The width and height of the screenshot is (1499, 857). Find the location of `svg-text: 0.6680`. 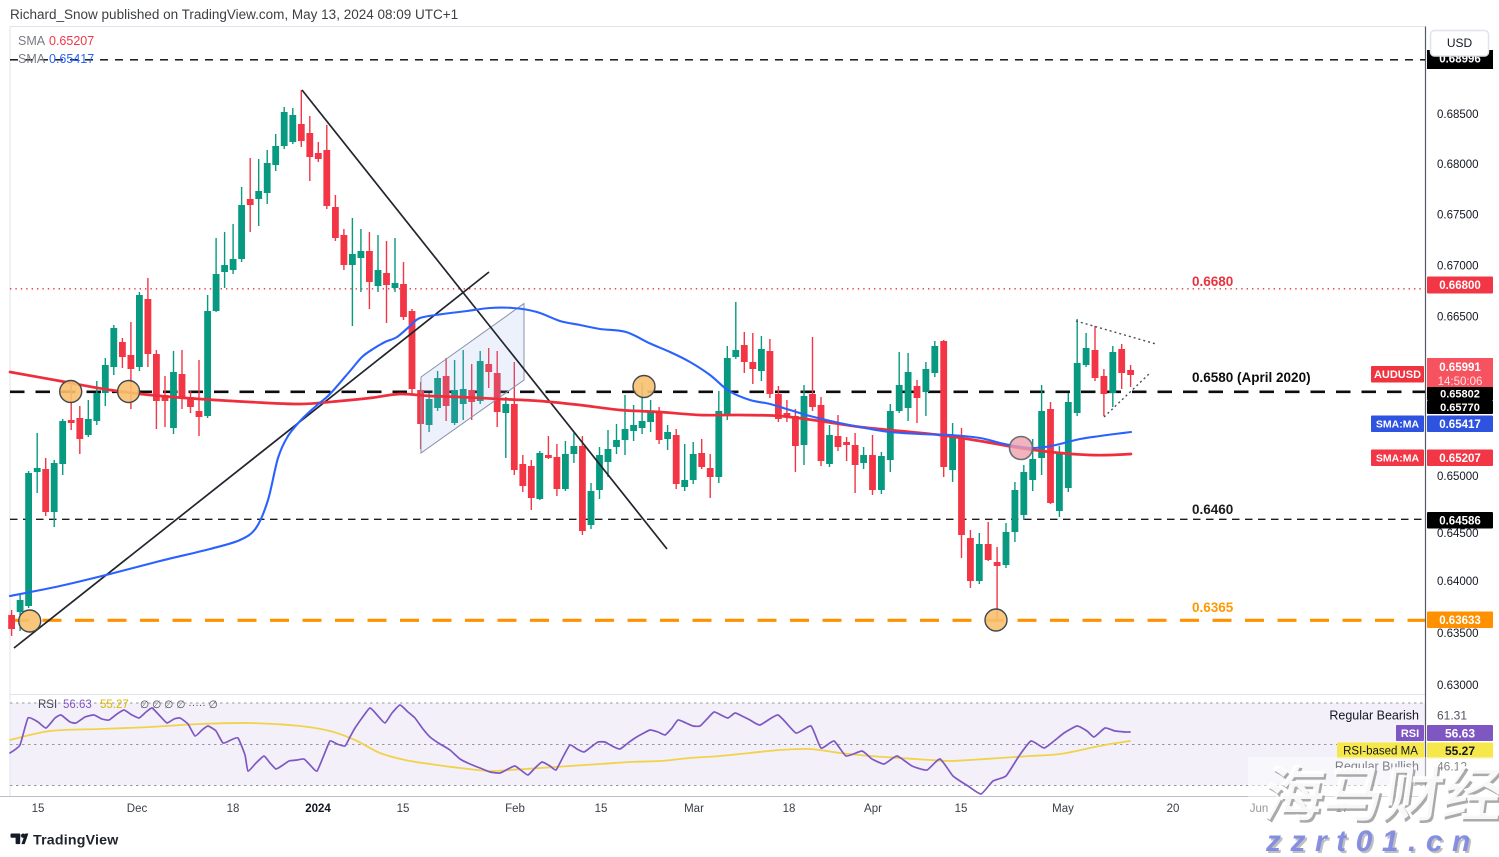

svg-text: 0.6680 is located at coordinates (1212, 281).